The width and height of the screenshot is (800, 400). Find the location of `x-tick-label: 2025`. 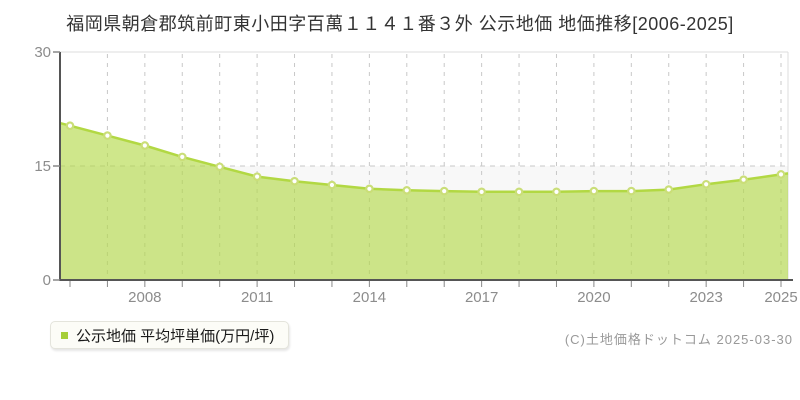

x-tick-label: 2025 is located at coordinates (780, 297).